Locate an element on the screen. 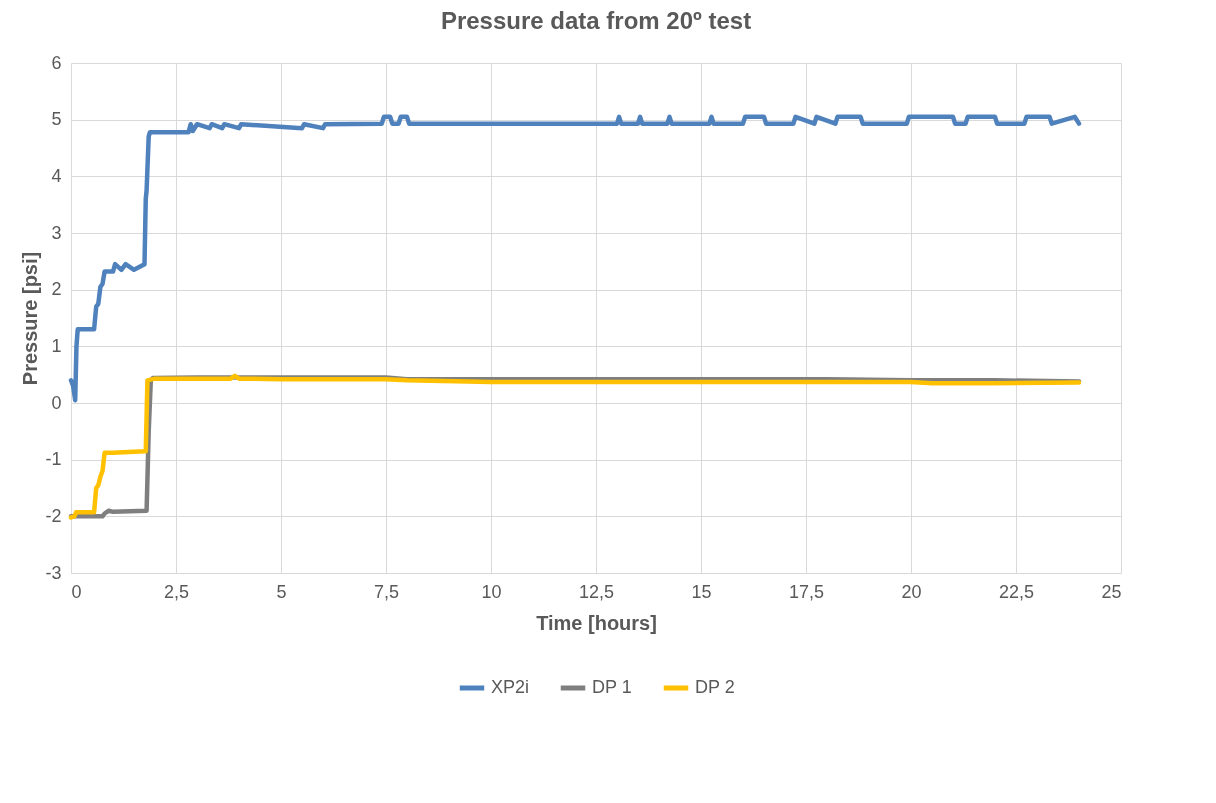  y-tick-label: 0 is located at coordinates (56, 402).